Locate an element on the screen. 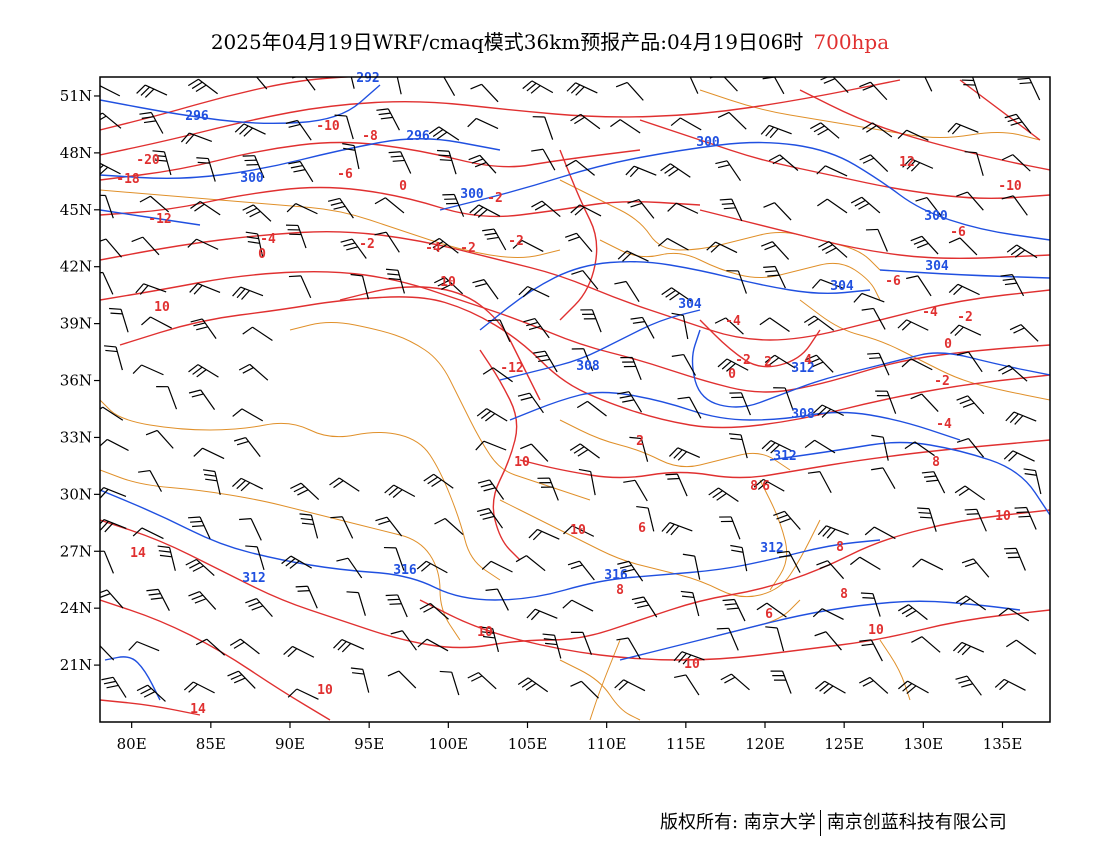 The width and height of the screenshot is (1100, 850). temperature-label: 6 is located at coordinates (766, 486).